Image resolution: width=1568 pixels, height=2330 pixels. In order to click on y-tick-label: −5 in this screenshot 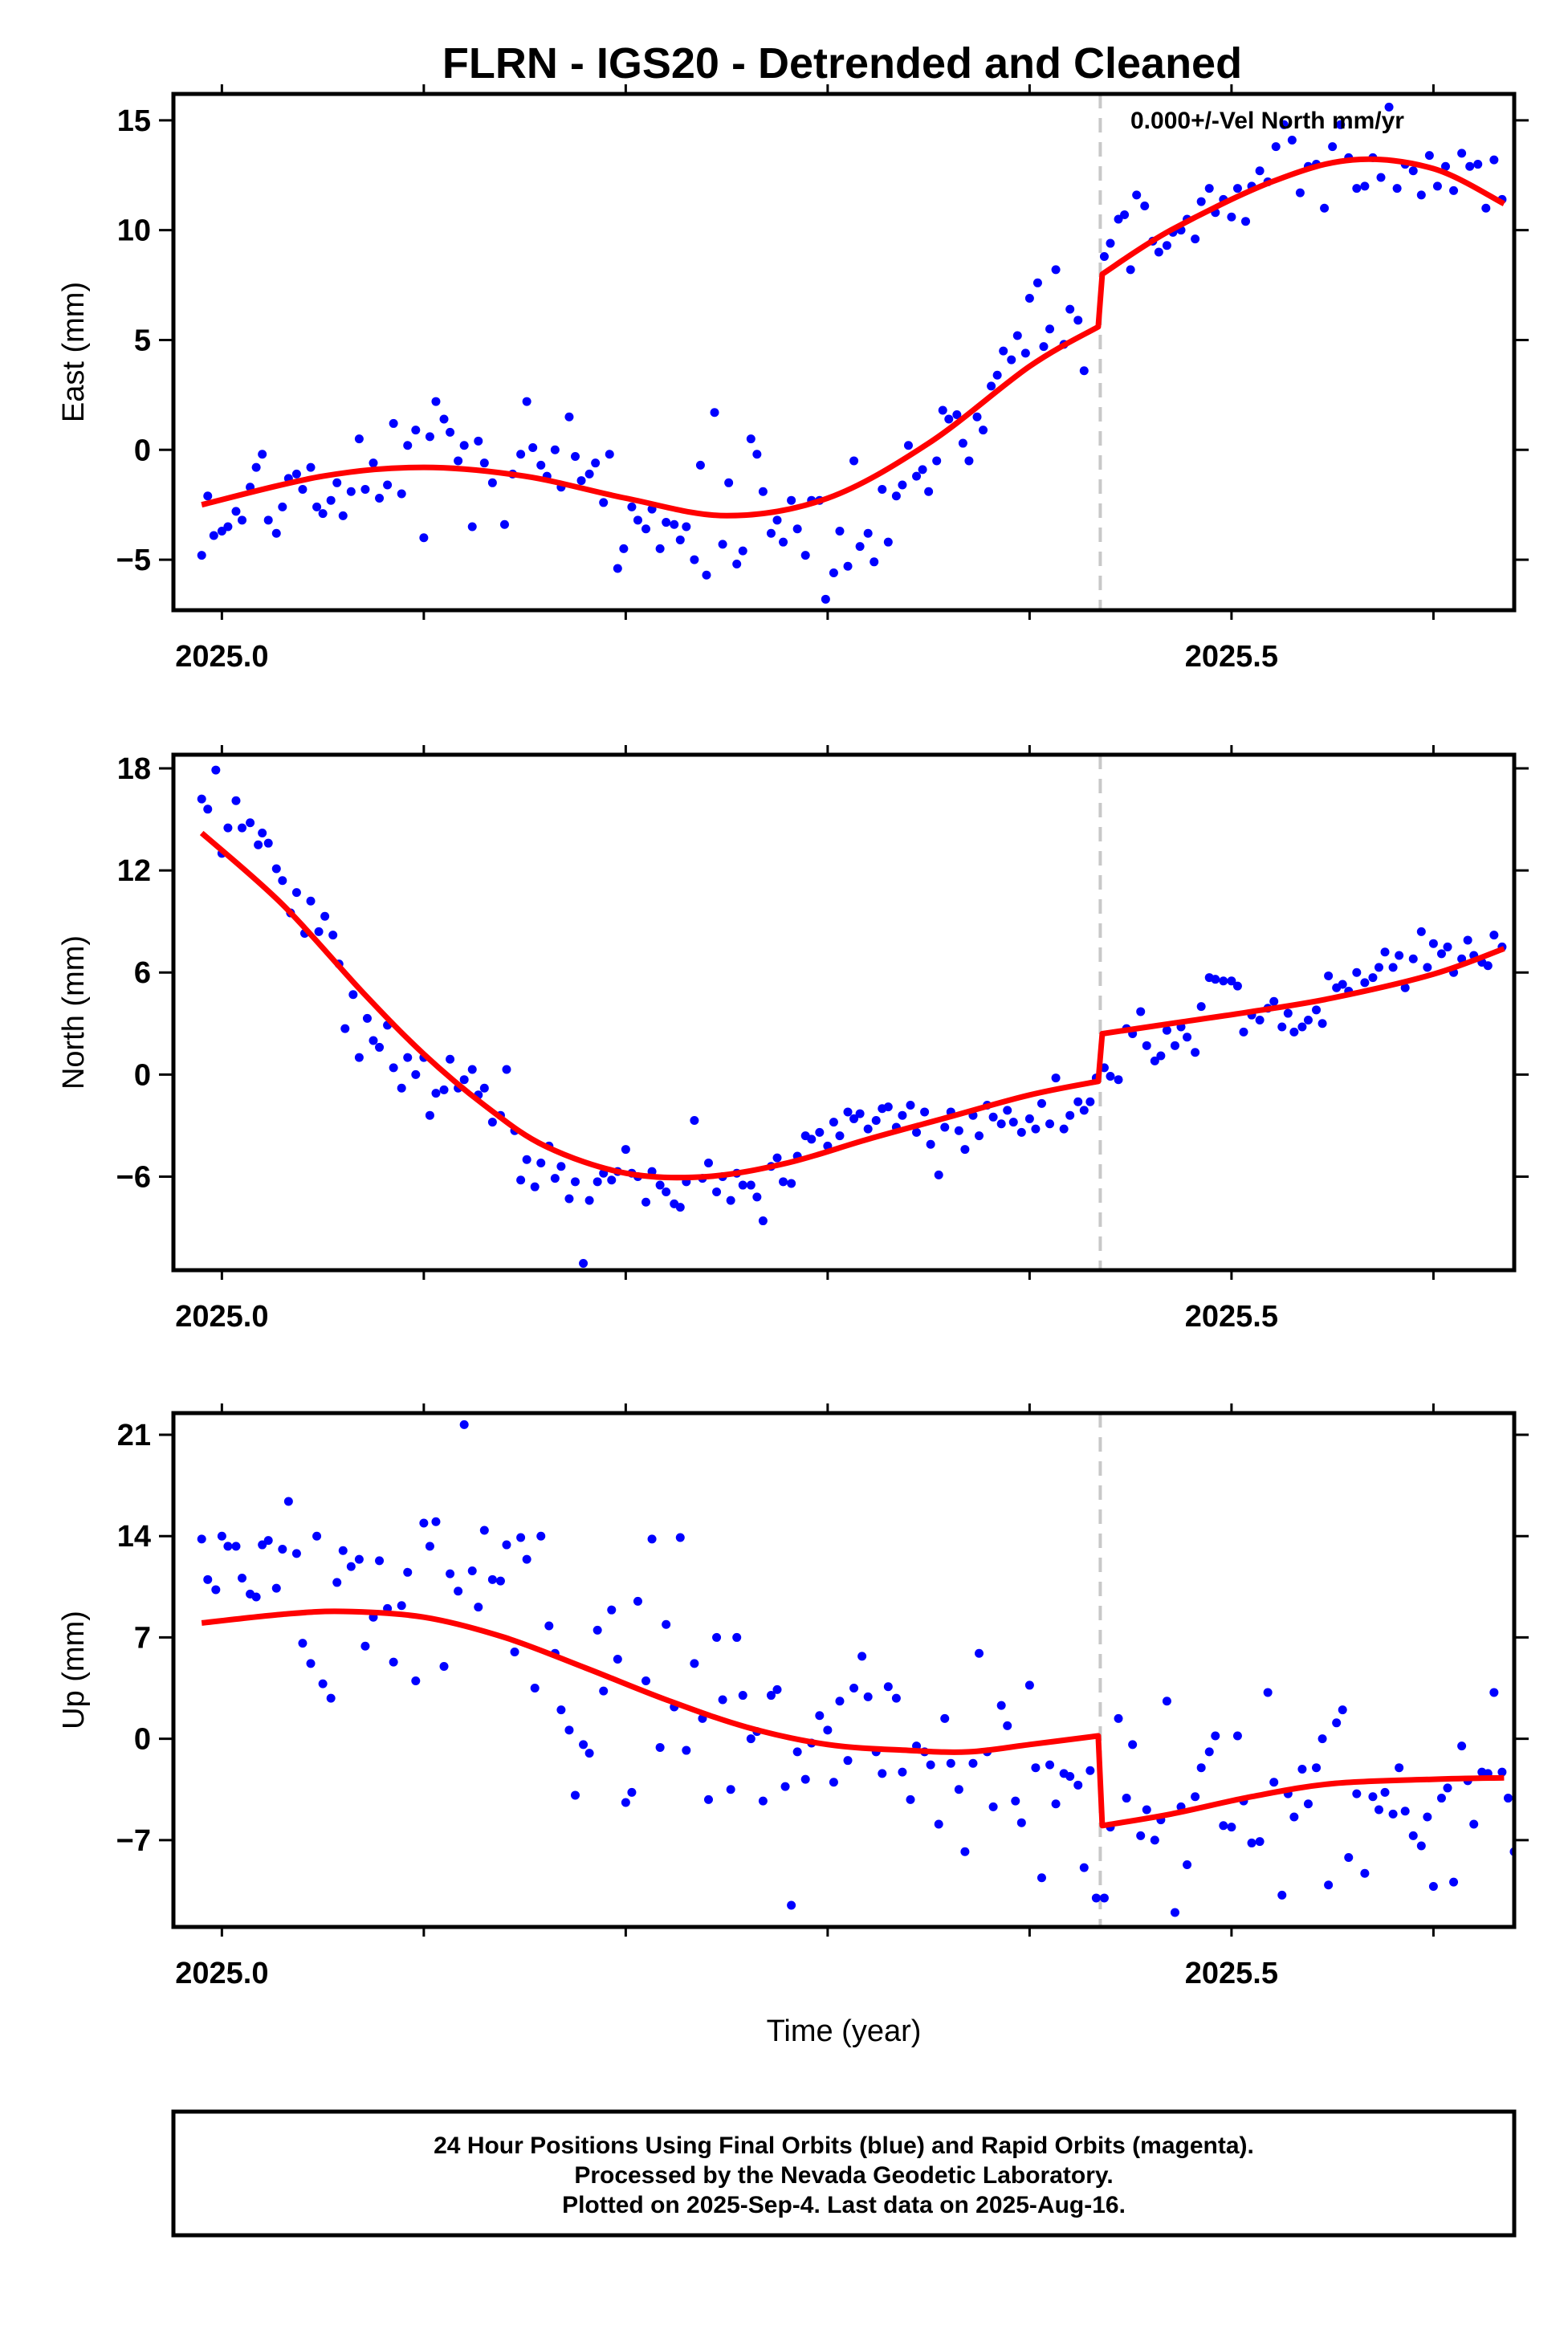, I will do `click(133, 560)`.